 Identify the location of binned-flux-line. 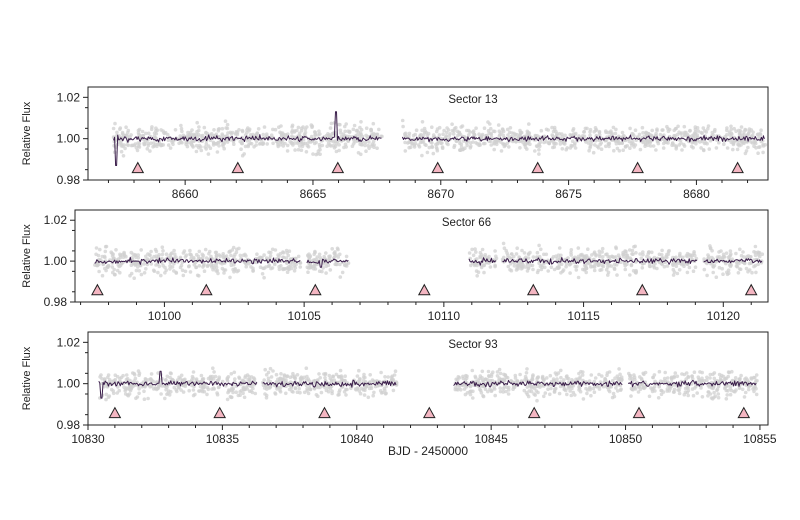
(428, 262).